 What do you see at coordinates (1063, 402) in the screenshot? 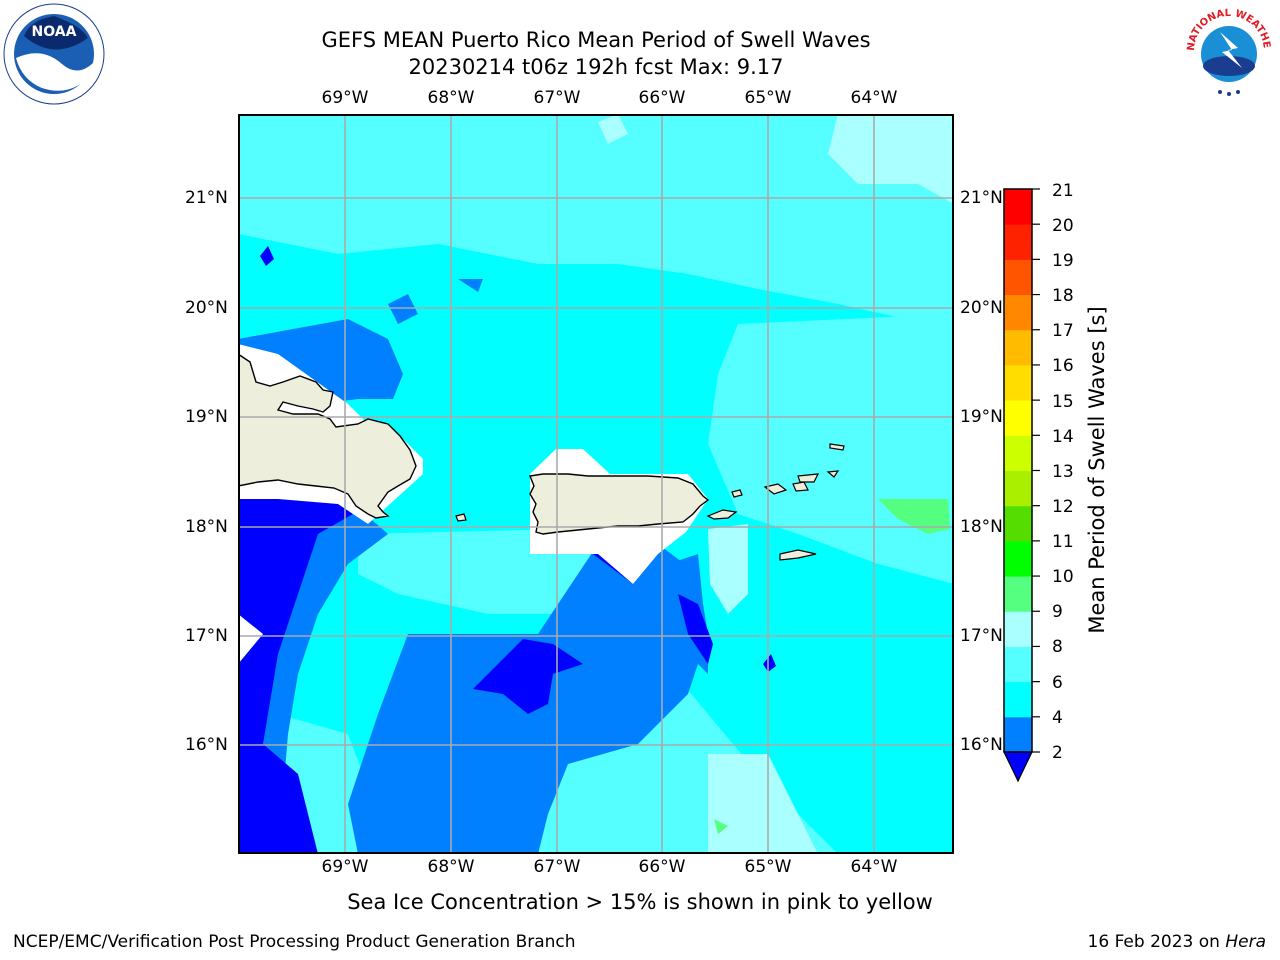
I see `colorbar-tick-label: 15` at bounding box center [1063, 402].